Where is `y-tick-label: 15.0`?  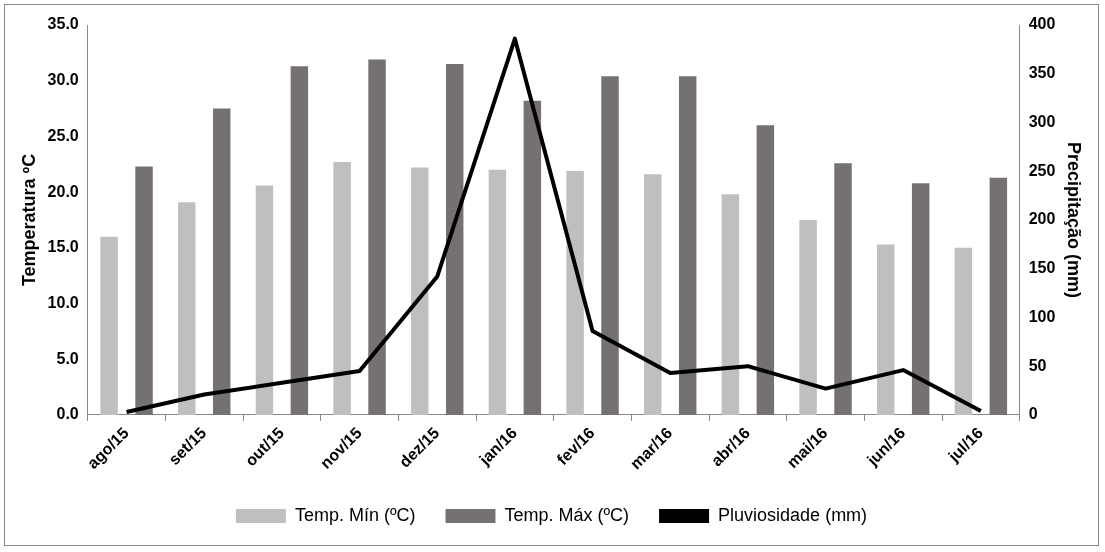 y-tick-label: 15.0 is located at coordinates (63, 247).